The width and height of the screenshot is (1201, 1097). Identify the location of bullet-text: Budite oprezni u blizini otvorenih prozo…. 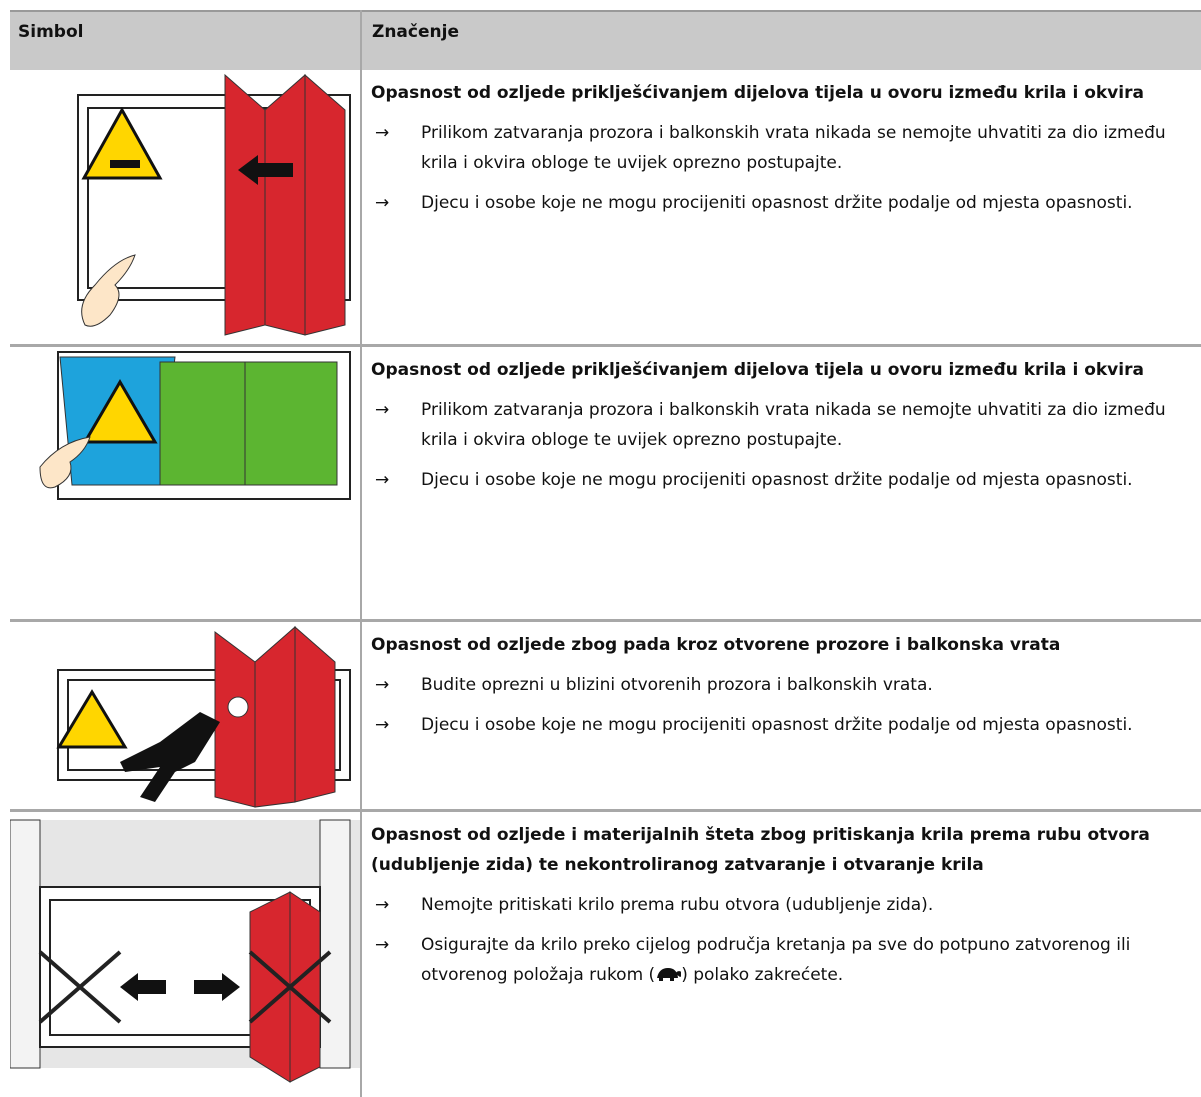
(677, 685).